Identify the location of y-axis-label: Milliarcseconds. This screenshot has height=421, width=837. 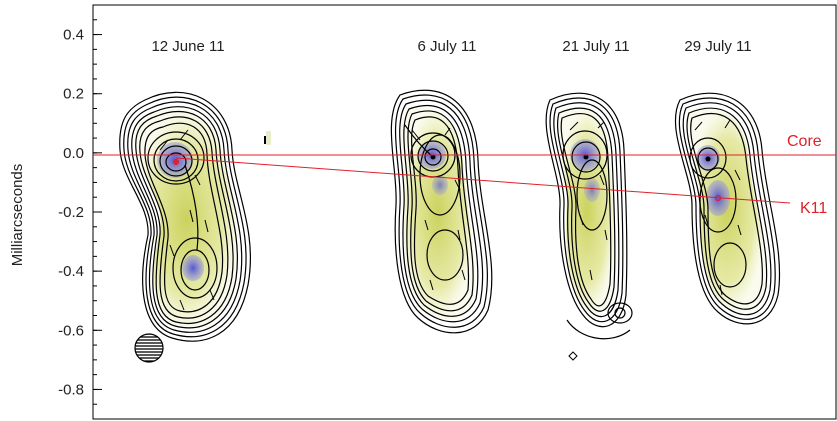
(17, 215).